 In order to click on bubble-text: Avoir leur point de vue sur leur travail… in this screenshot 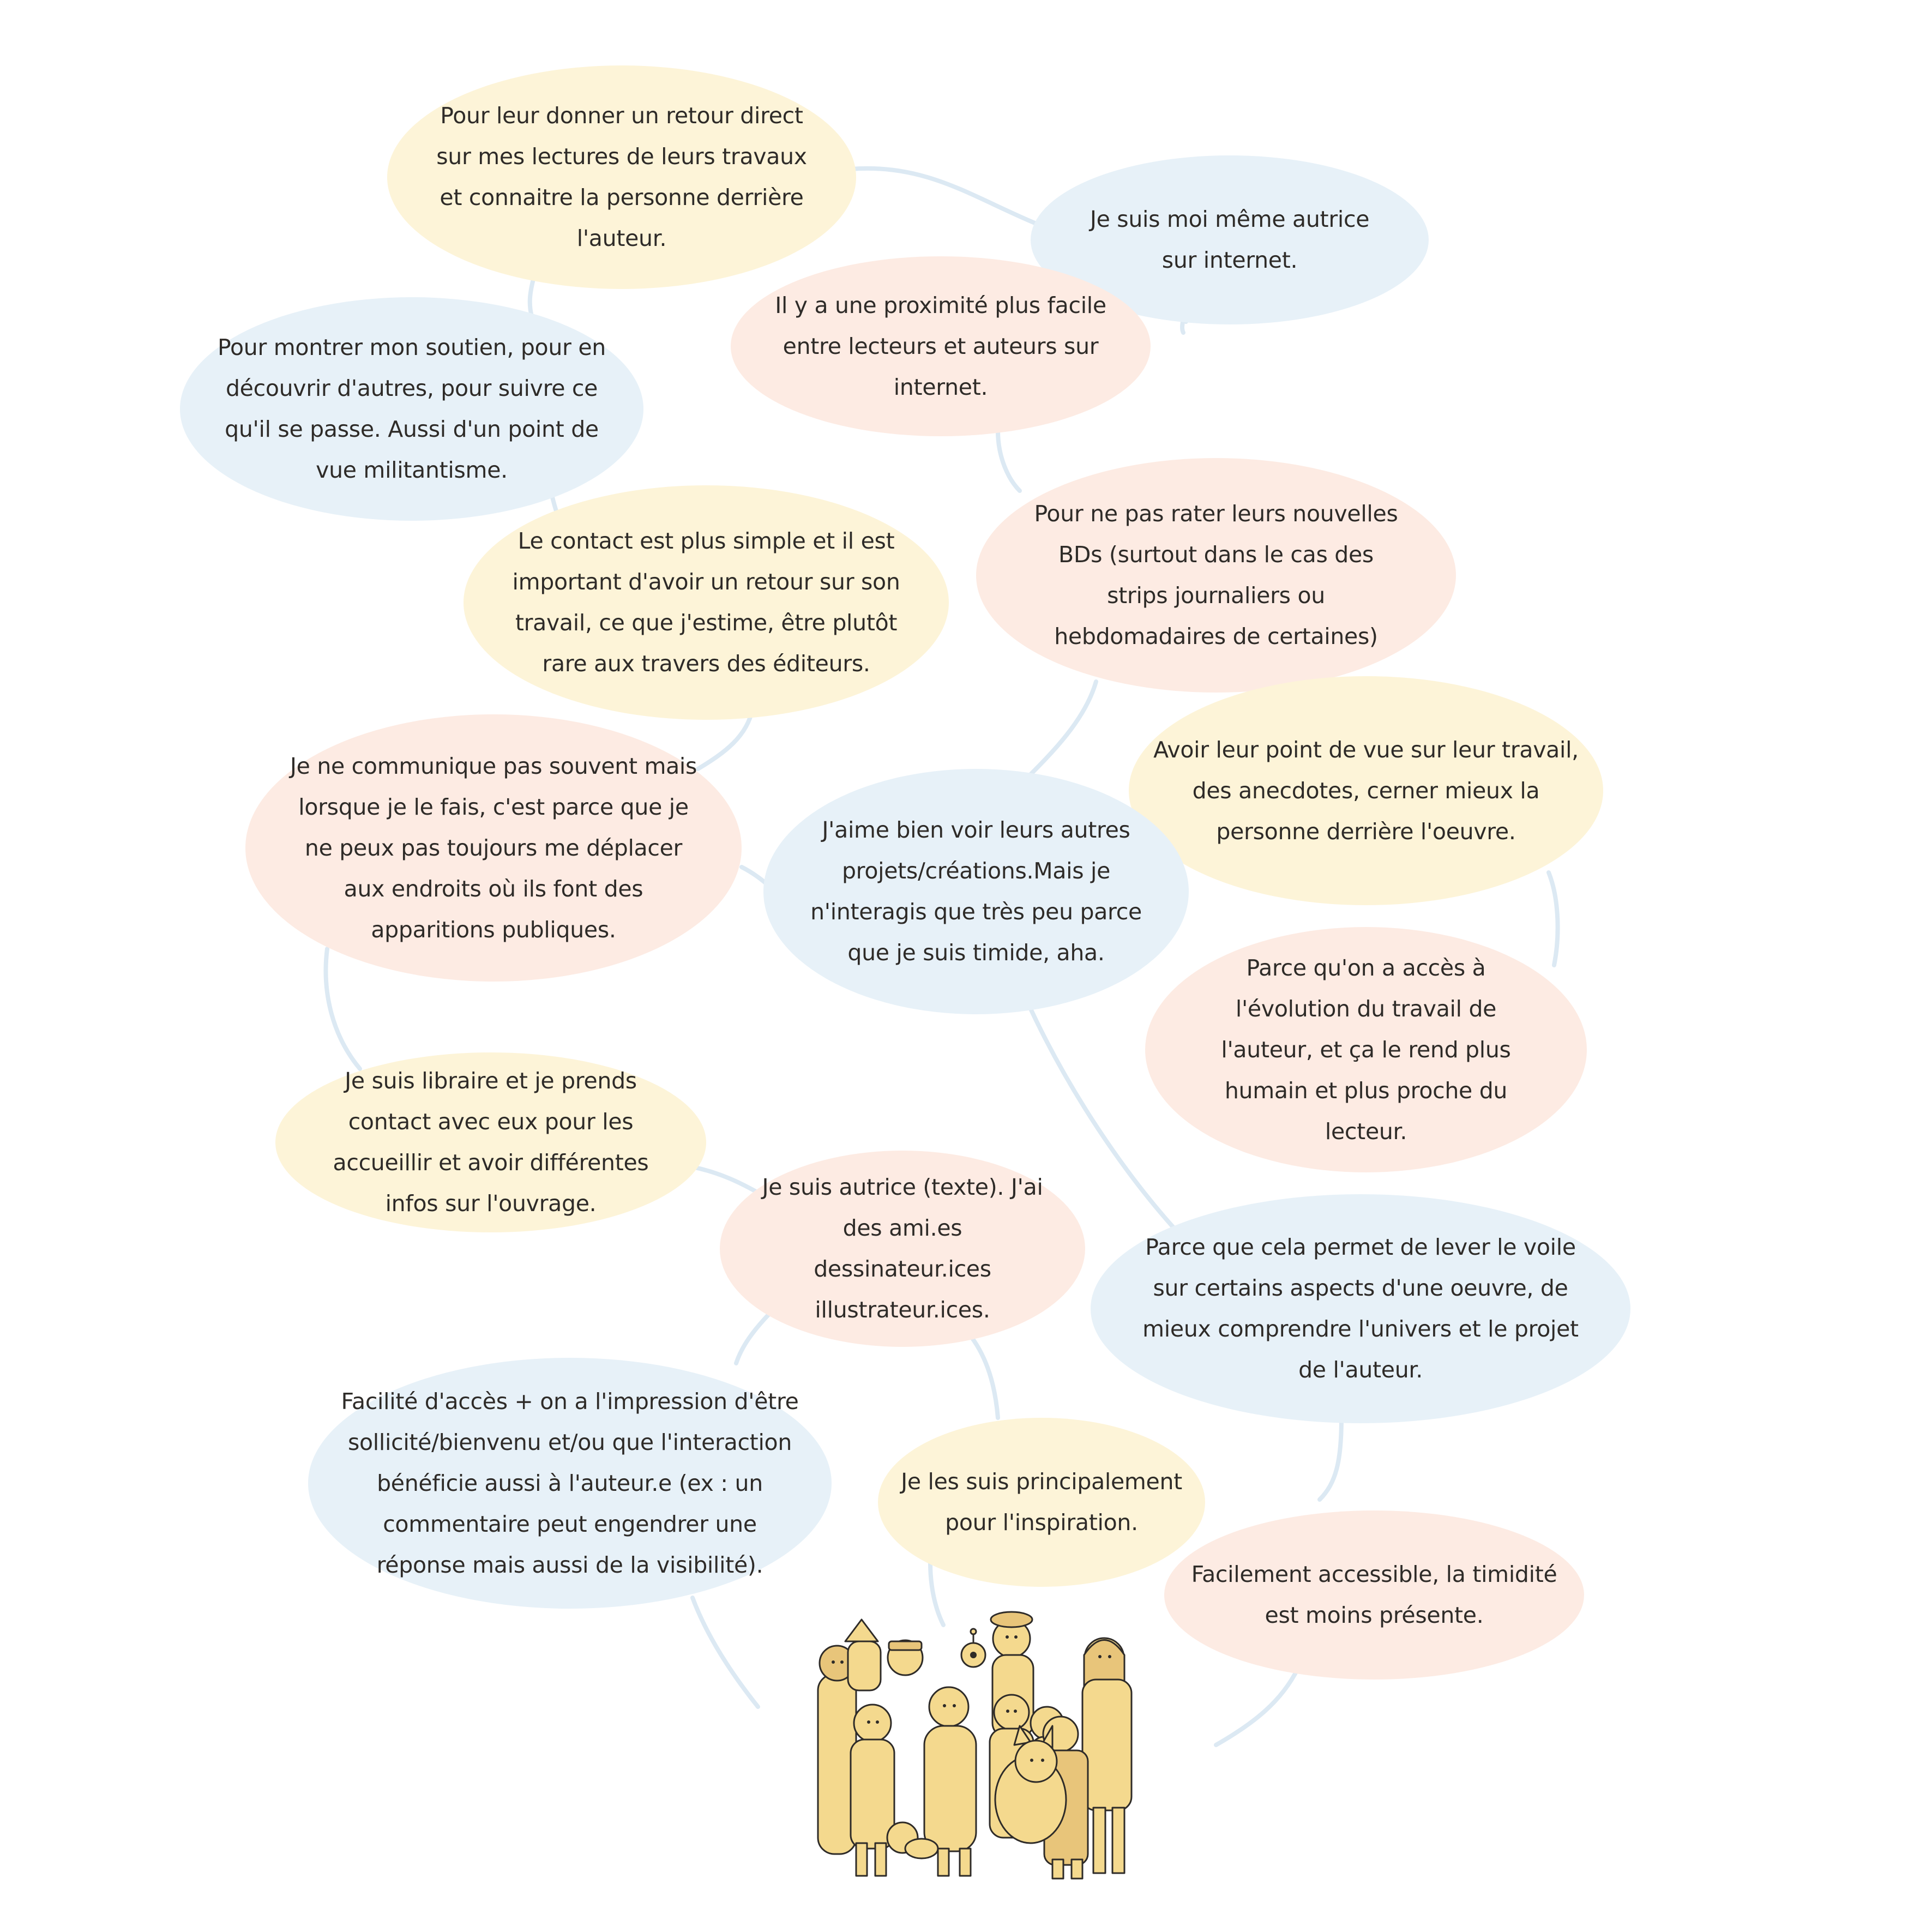, I will do `click(1366, 790)`.